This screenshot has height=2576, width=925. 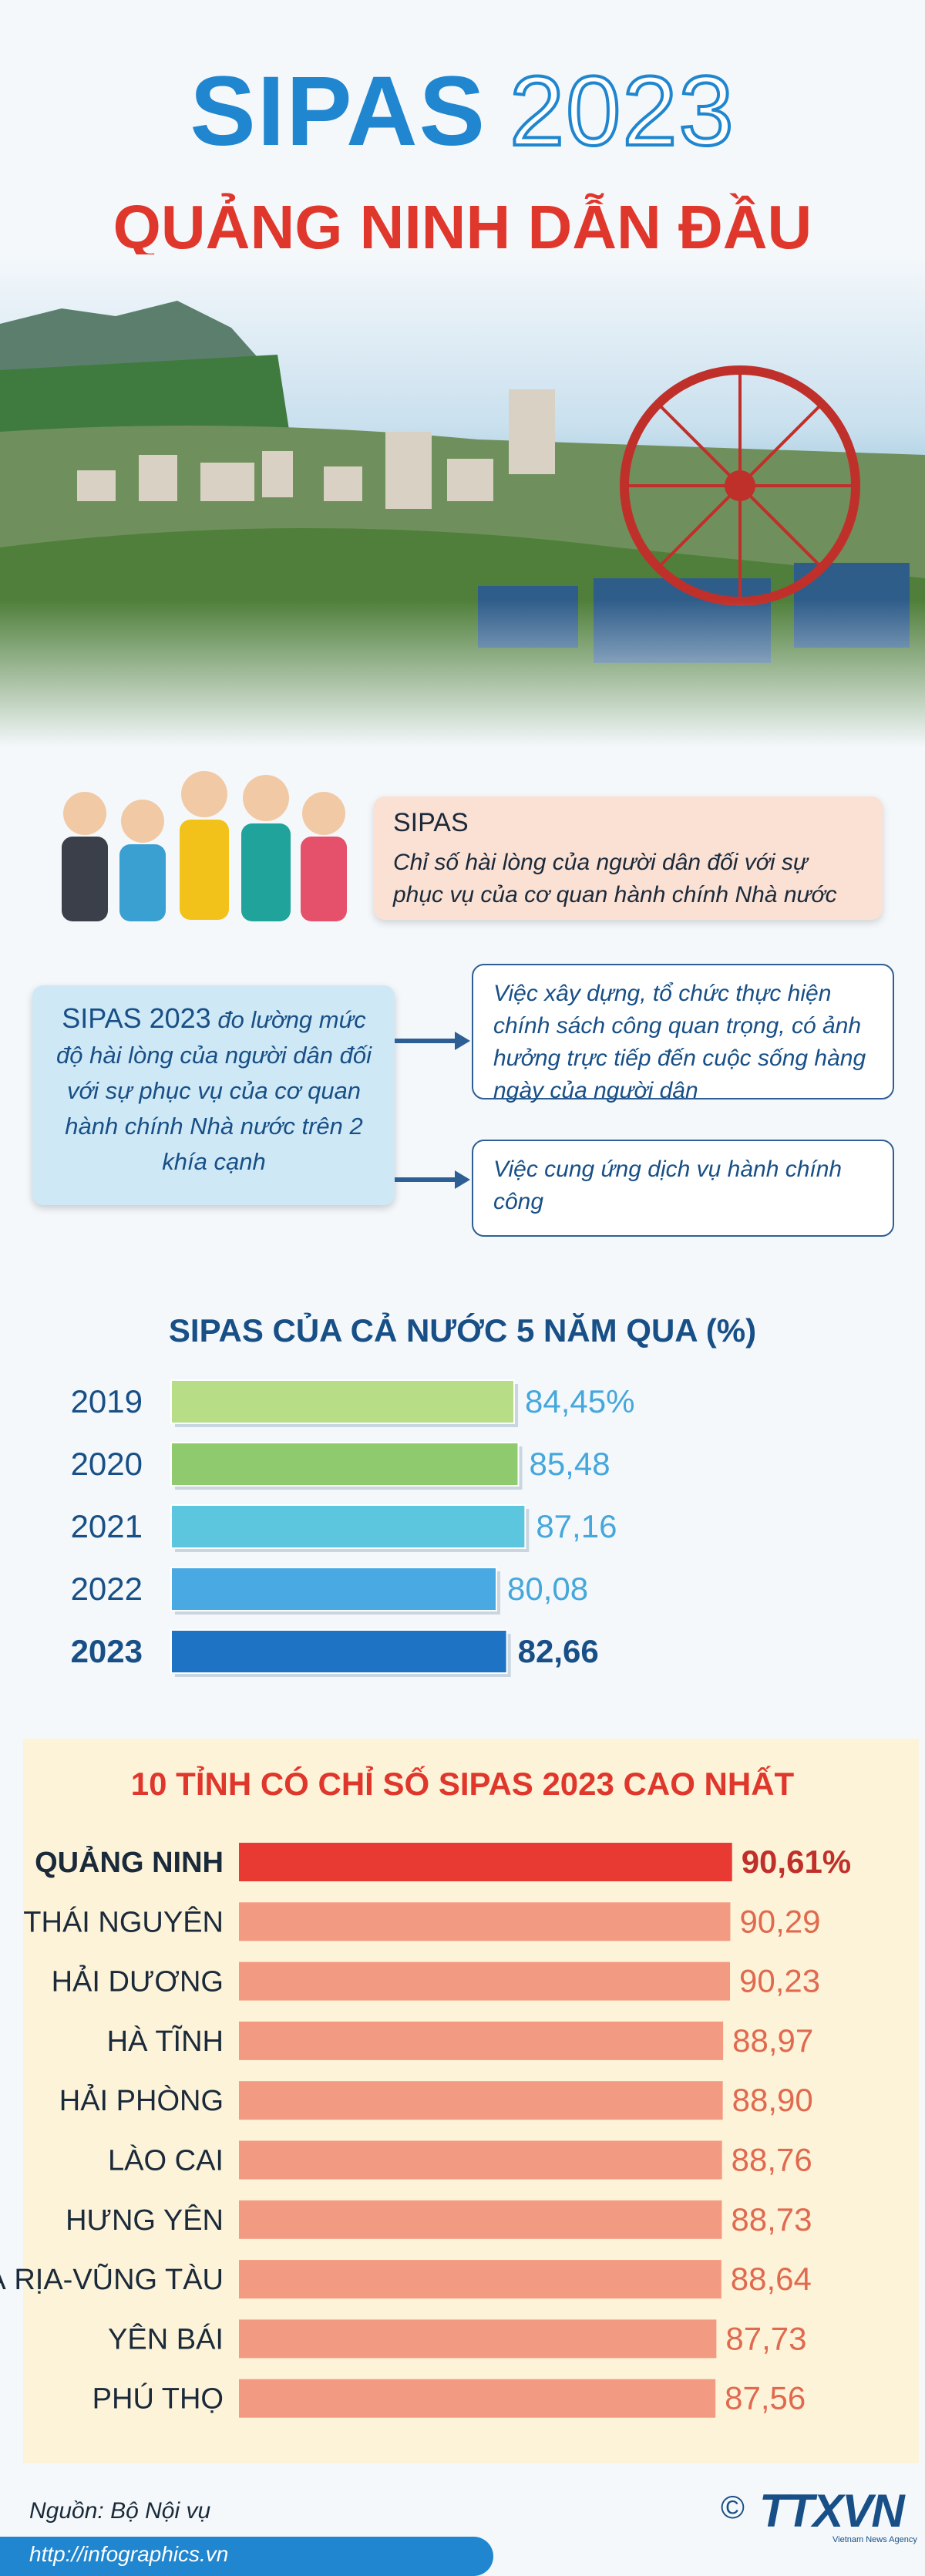 What do you see at coordinates (158, 2399) in the screenshot?
I see `province-label: PHÚ THỌ` at bounding box center [158, 2399].